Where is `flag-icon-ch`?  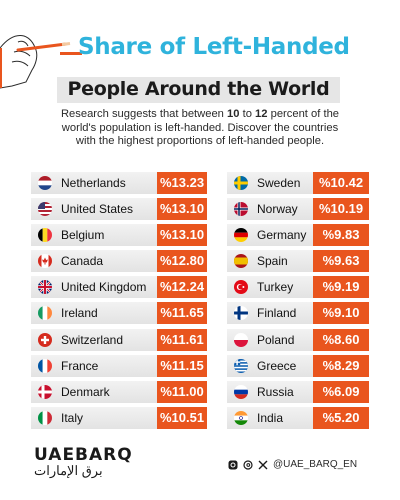 flag-icon-ch is located at coordinates (45, 339).